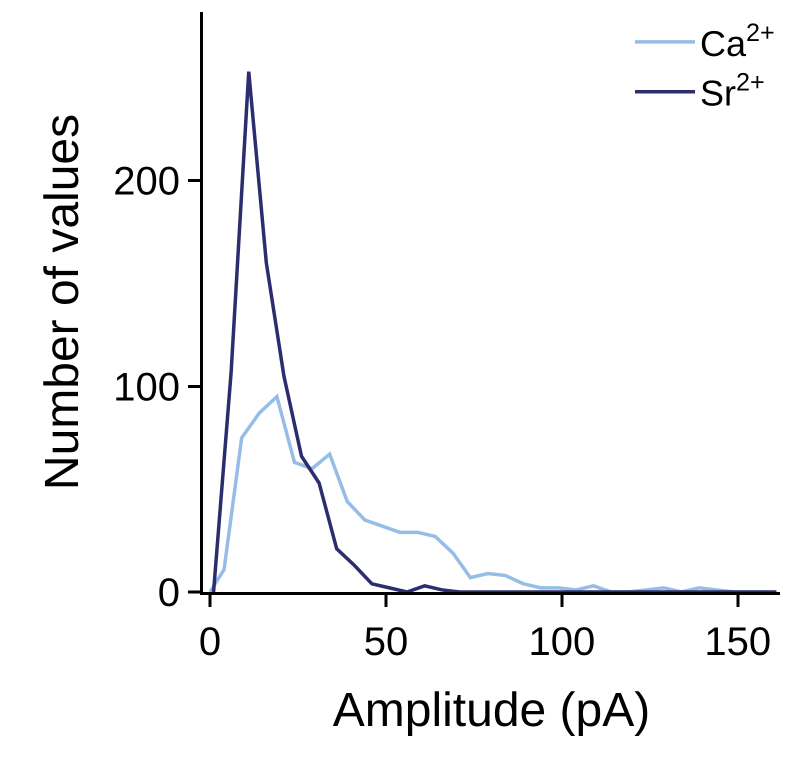  Describe the element at coordinates (62, 302) in the screenshot. I see `y-axis-title: Number of values` at that location.